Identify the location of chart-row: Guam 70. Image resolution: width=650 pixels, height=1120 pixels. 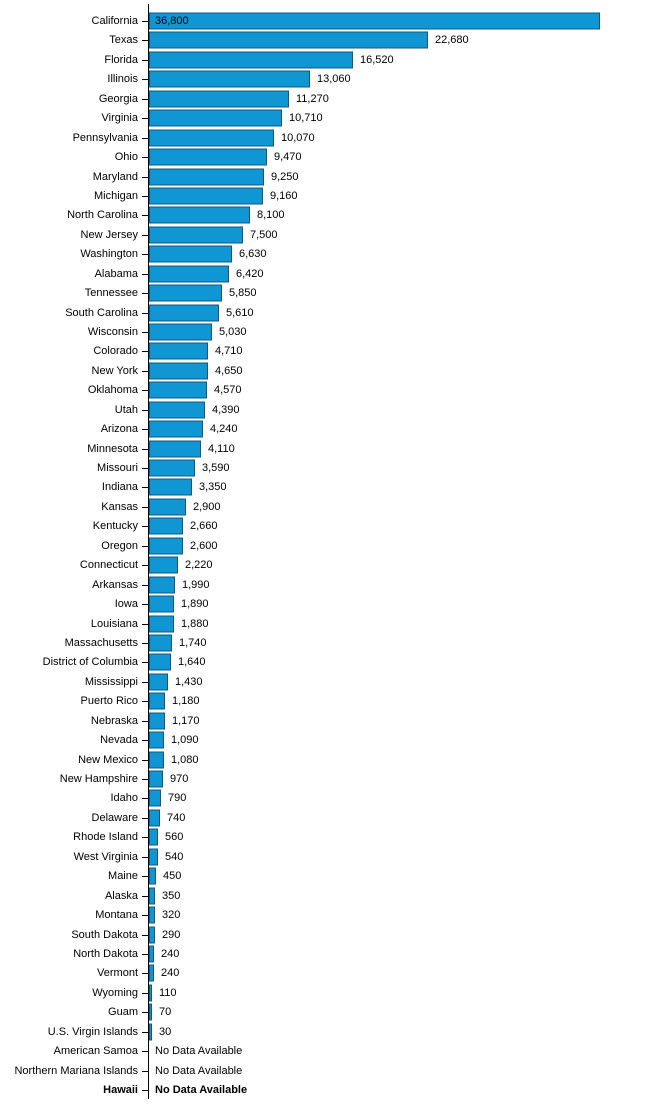
(325, 1012).